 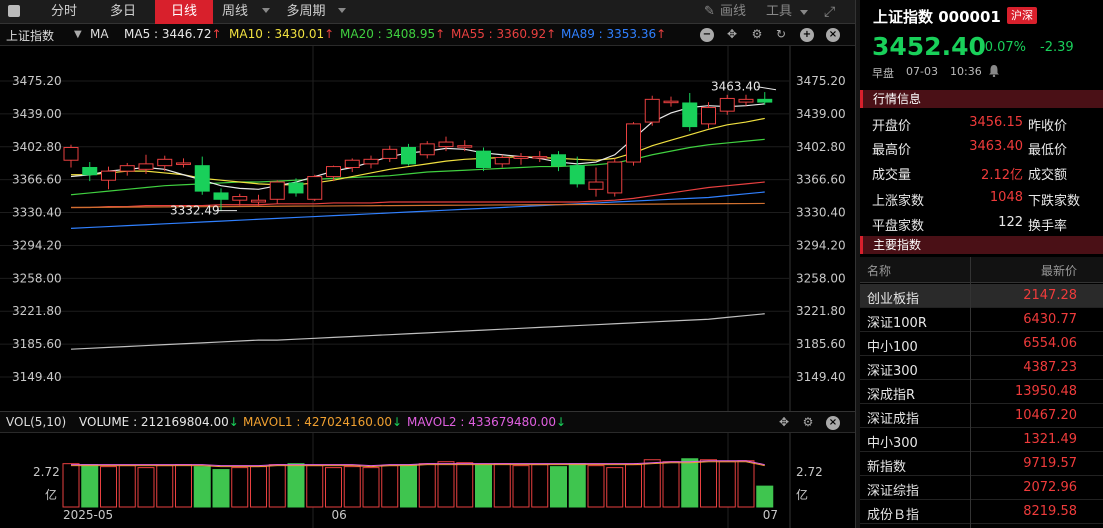 What do you see at coordinates (417, 167) in the screenshot?
I see `ma20-line` at bounding box center [417, 167].